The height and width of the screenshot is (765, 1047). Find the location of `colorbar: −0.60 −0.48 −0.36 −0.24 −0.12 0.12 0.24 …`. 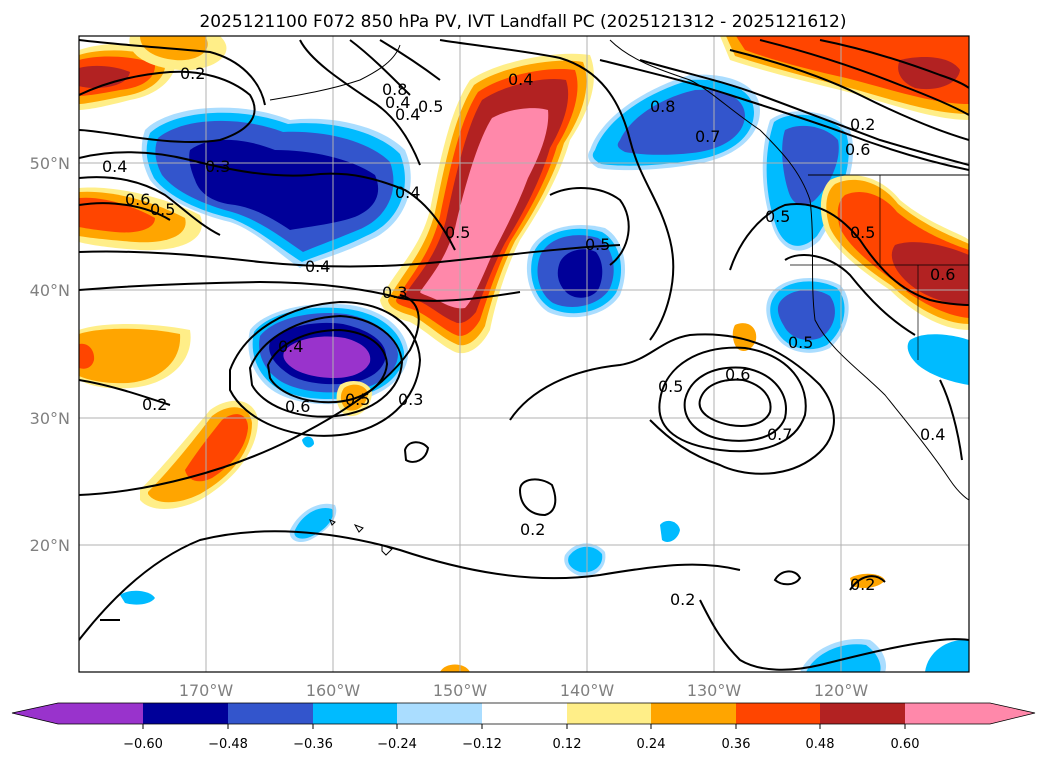

colorbar: −0.60 −0.48 −0.36 −0.24 −0.12 0.12 0.24 … is located at coordinates (523, 727).